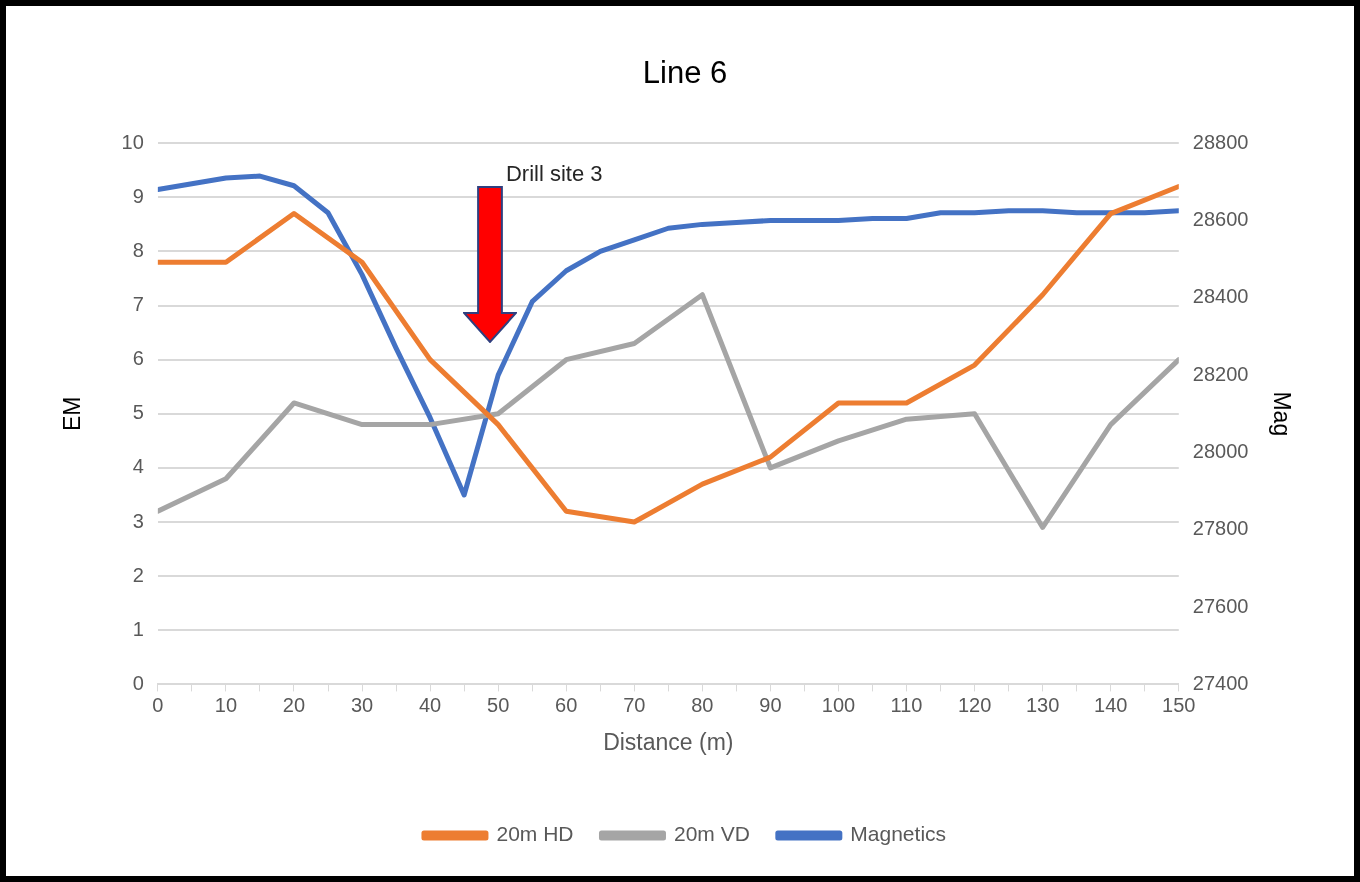 Image resolution: width=1360 pixels, height=882 pixels. What do you see at coordinates (1220, 605) in the screenshot?
I see `y2-tick-label: 27600` at bounding box center [1220, 605].